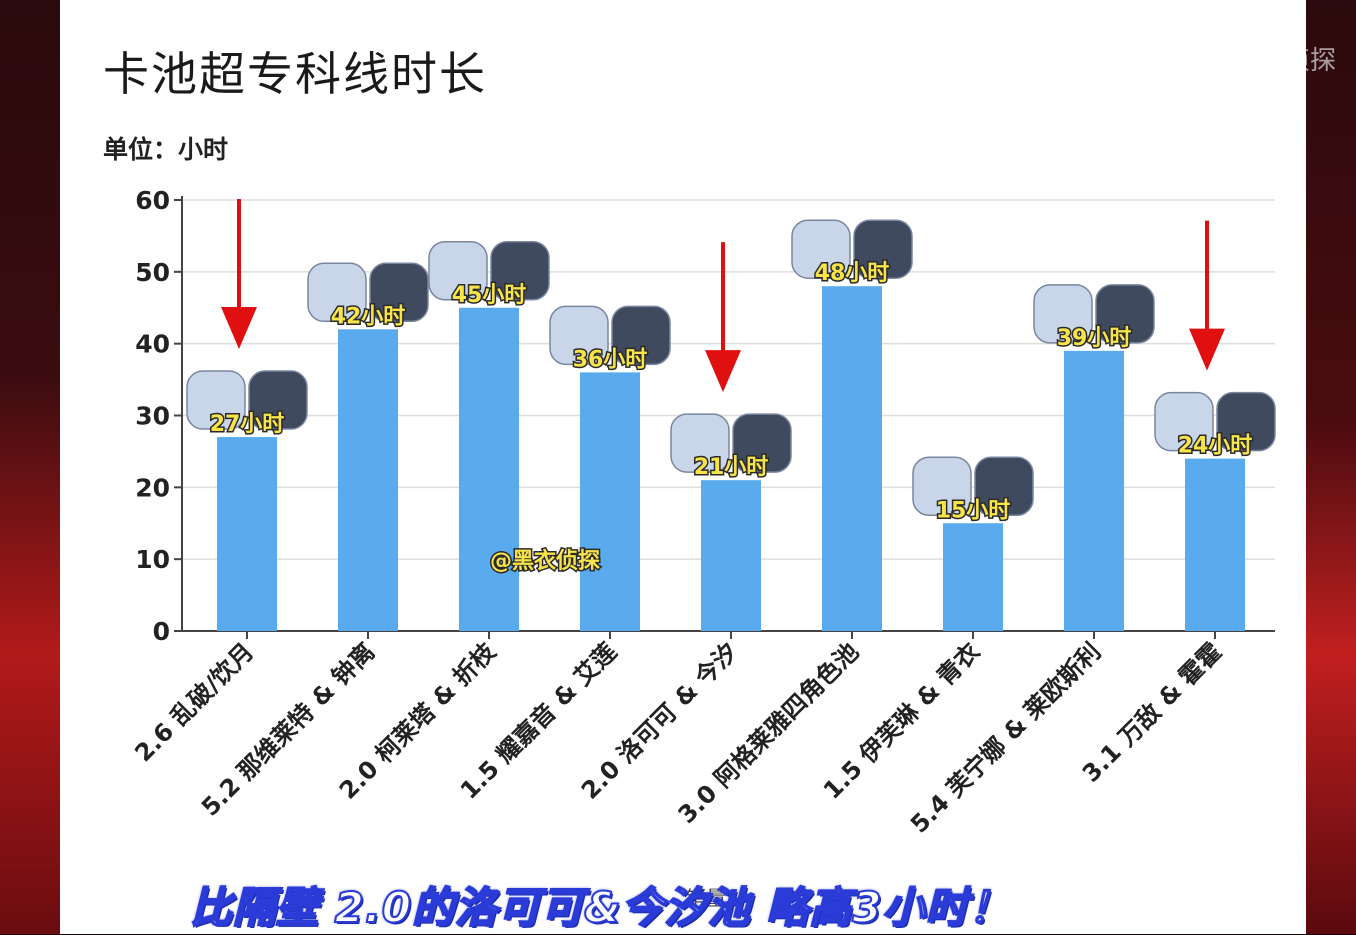 Image resolution: width=1356 pixels, height=935 pixels. What do you see at coordinates (295, 74) in the screenshot?
I see `chart-title: 卡池超专科线时长` at bounding box center [295, 74].